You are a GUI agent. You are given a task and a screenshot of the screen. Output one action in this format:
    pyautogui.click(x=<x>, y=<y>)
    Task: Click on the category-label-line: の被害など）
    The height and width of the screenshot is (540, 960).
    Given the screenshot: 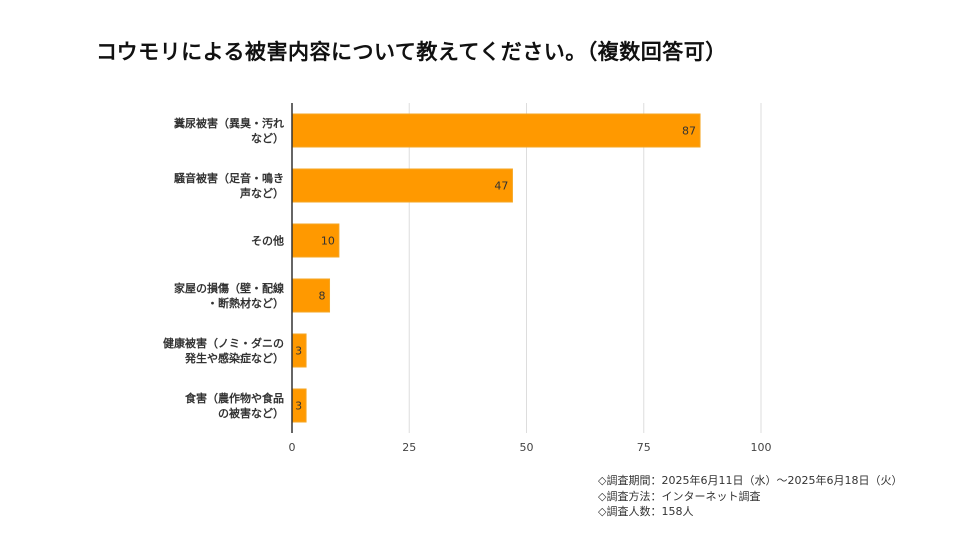 What is the action you would take?
    pyautogui.click(x=251, y=413)
    